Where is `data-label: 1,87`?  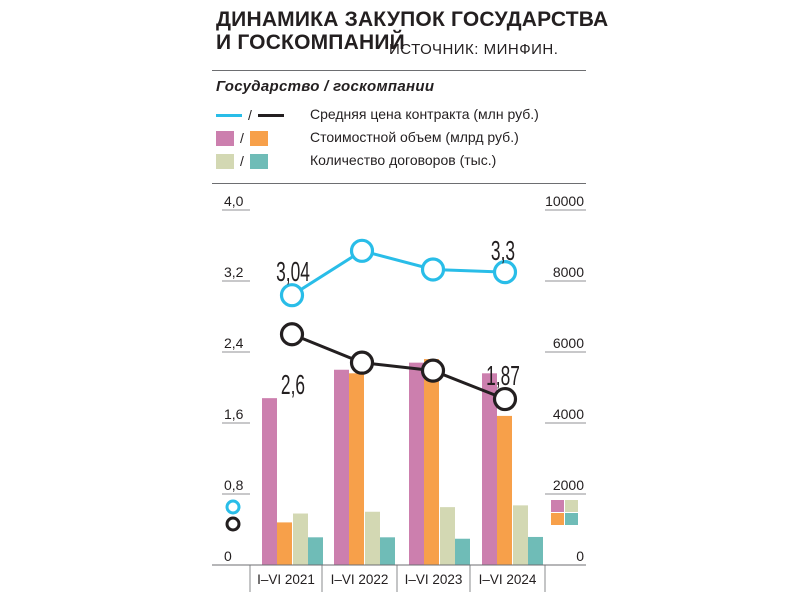
data-label: 1,87 is located at coordinates (503, 375).